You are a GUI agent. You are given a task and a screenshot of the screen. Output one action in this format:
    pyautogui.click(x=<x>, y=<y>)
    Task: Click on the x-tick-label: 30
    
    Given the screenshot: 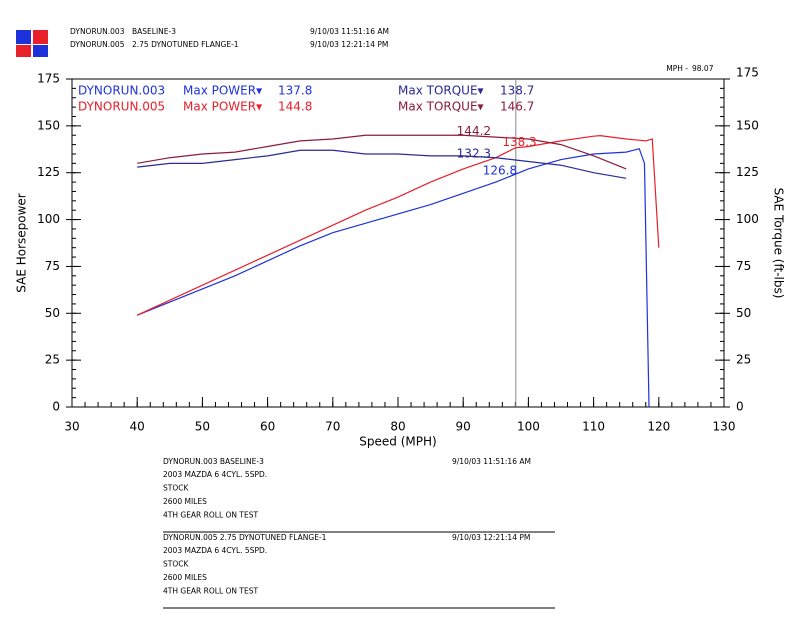 What is the action you would take?
    pyautogui.click(x=71, y=427)
    